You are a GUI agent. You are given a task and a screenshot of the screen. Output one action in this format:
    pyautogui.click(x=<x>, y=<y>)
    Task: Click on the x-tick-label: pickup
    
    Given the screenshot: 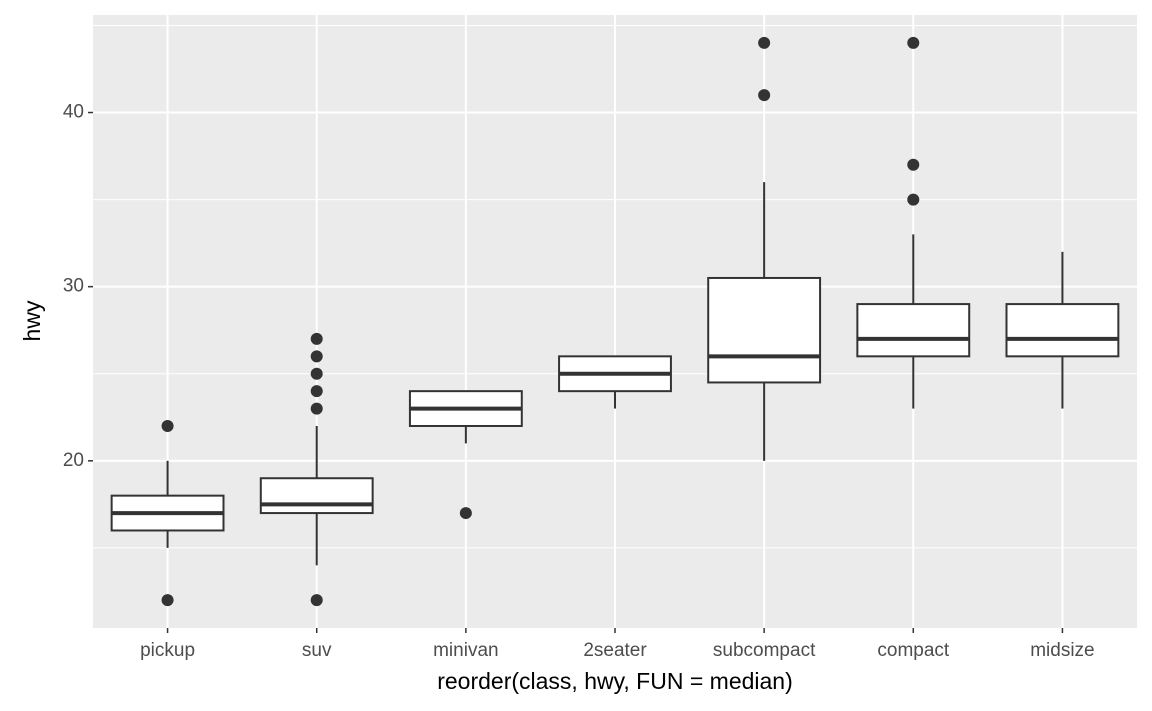 What is the action you would take?
    pyautogui.click(x=167, y=650)
    